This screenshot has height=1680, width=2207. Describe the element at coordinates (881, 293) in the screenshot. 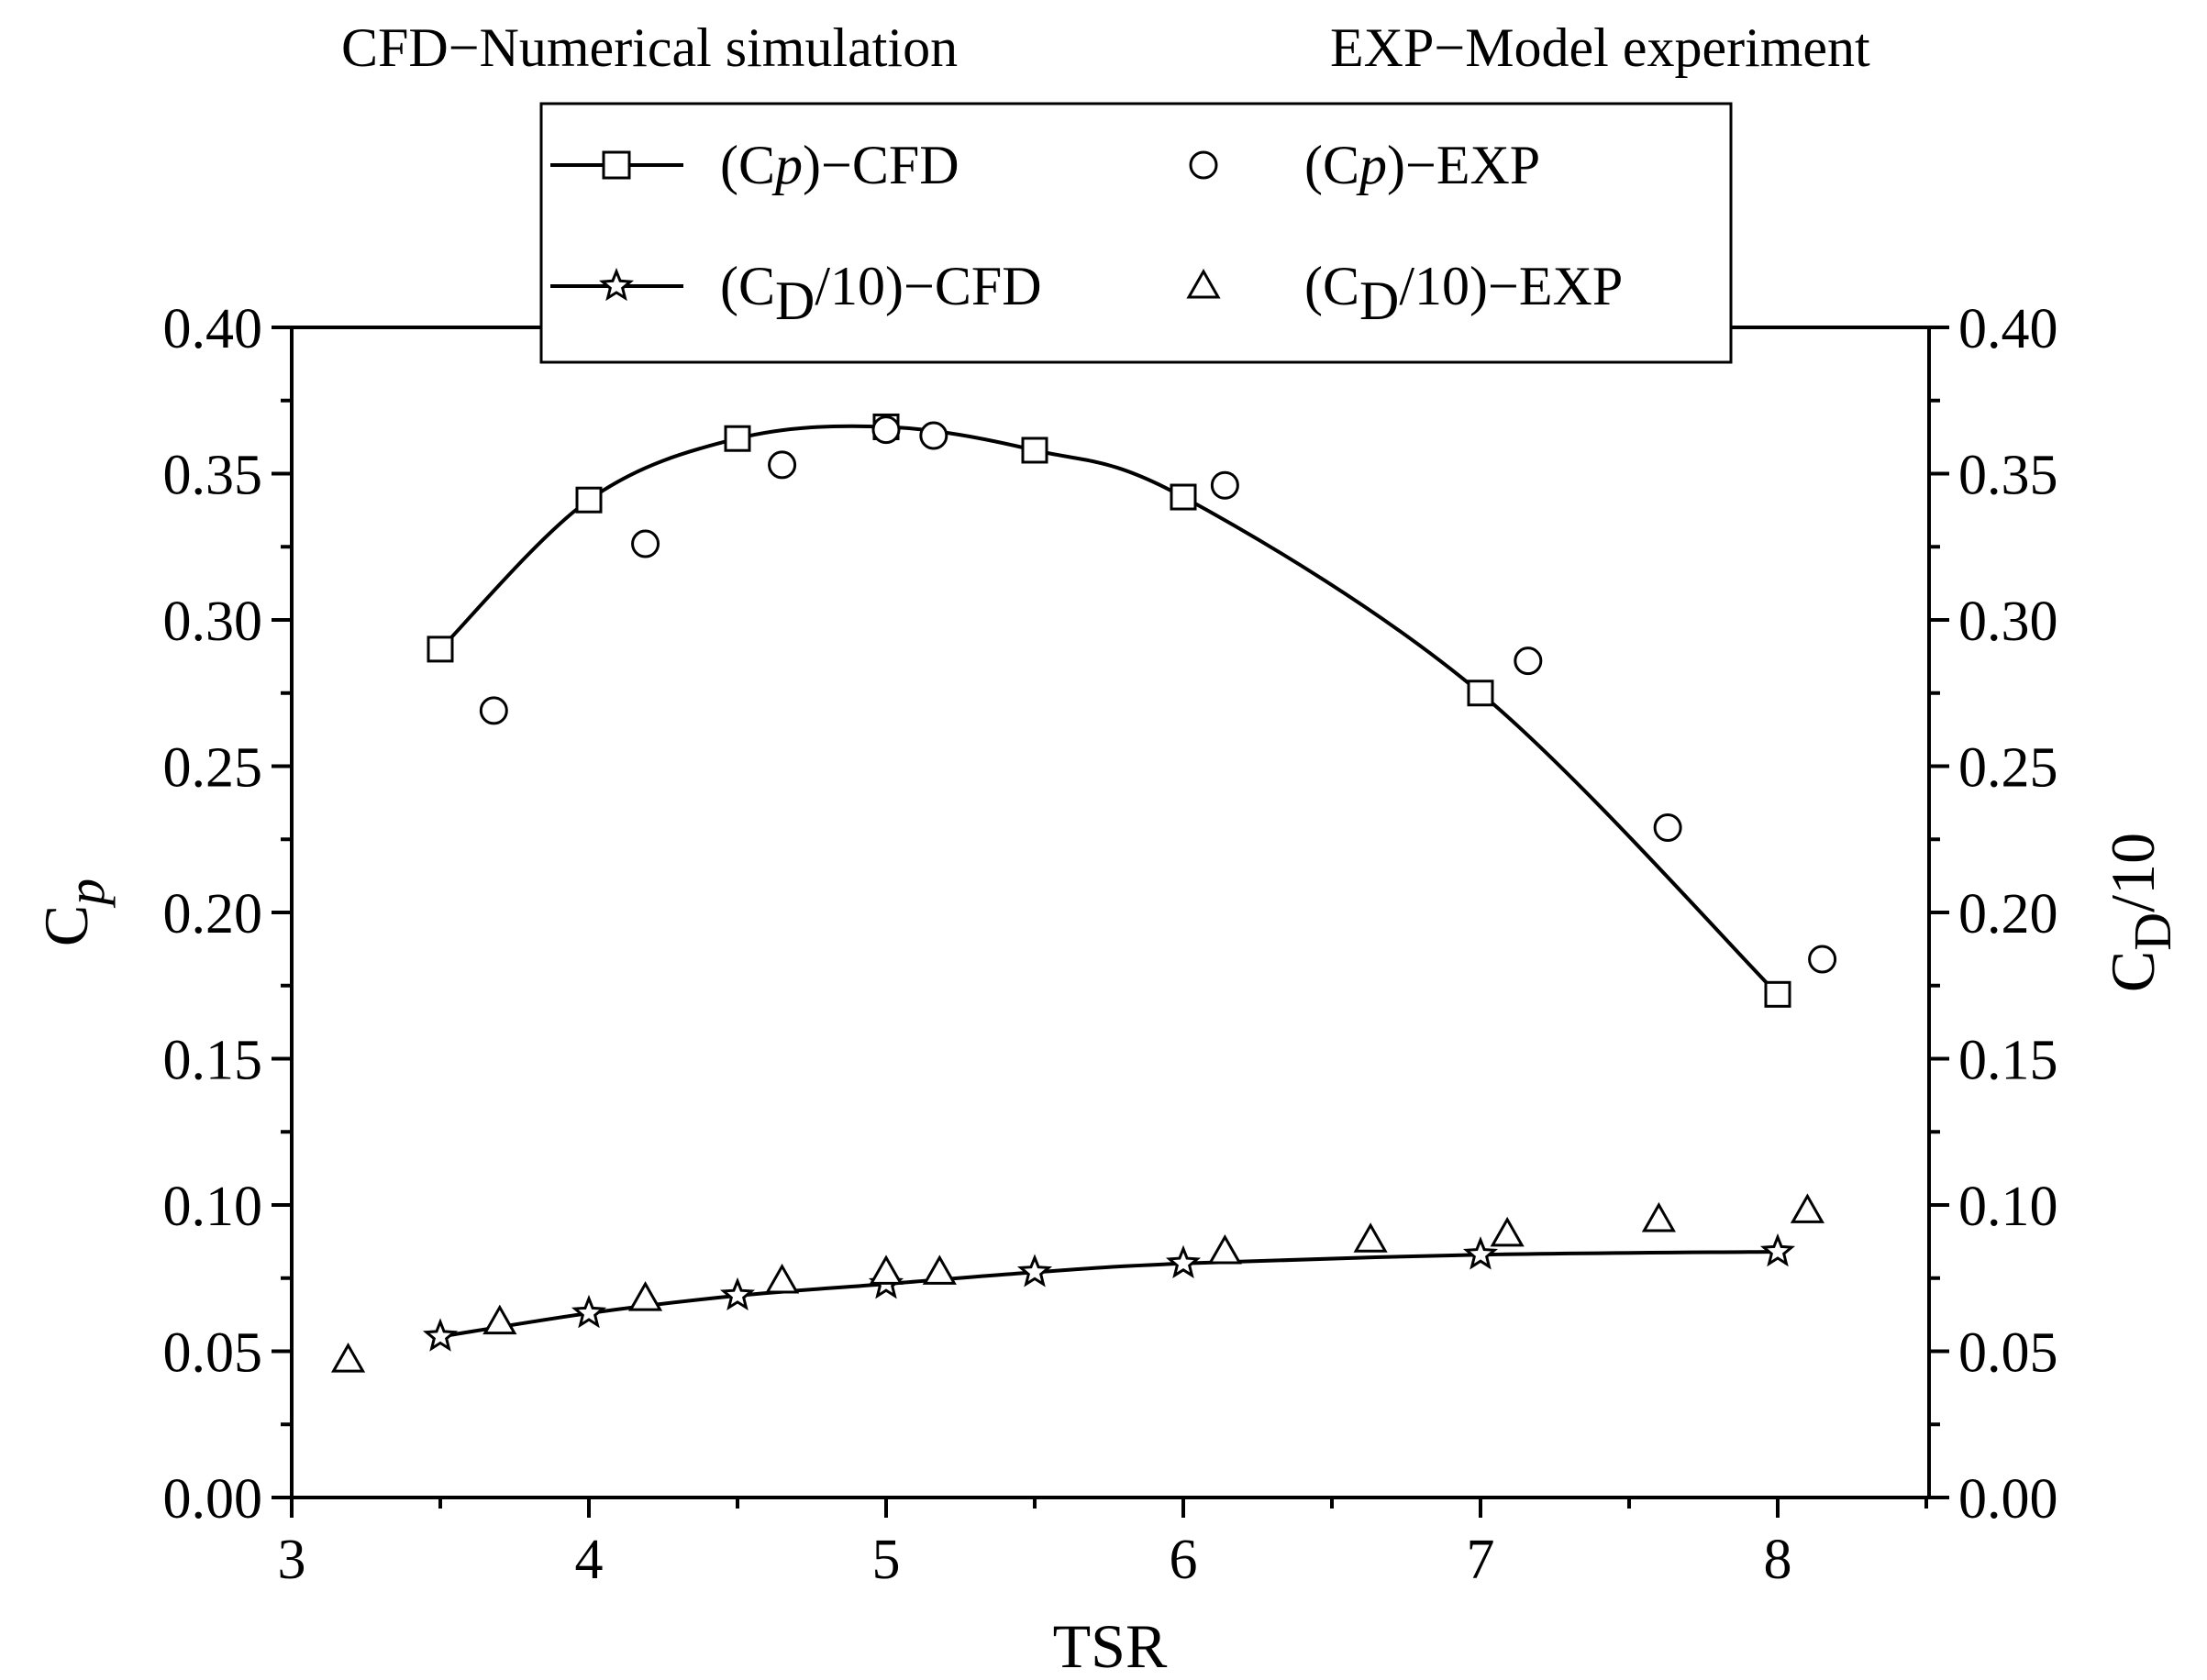

I see `legend-cd-cfd-label: (CD/10)−CFD` at that location.